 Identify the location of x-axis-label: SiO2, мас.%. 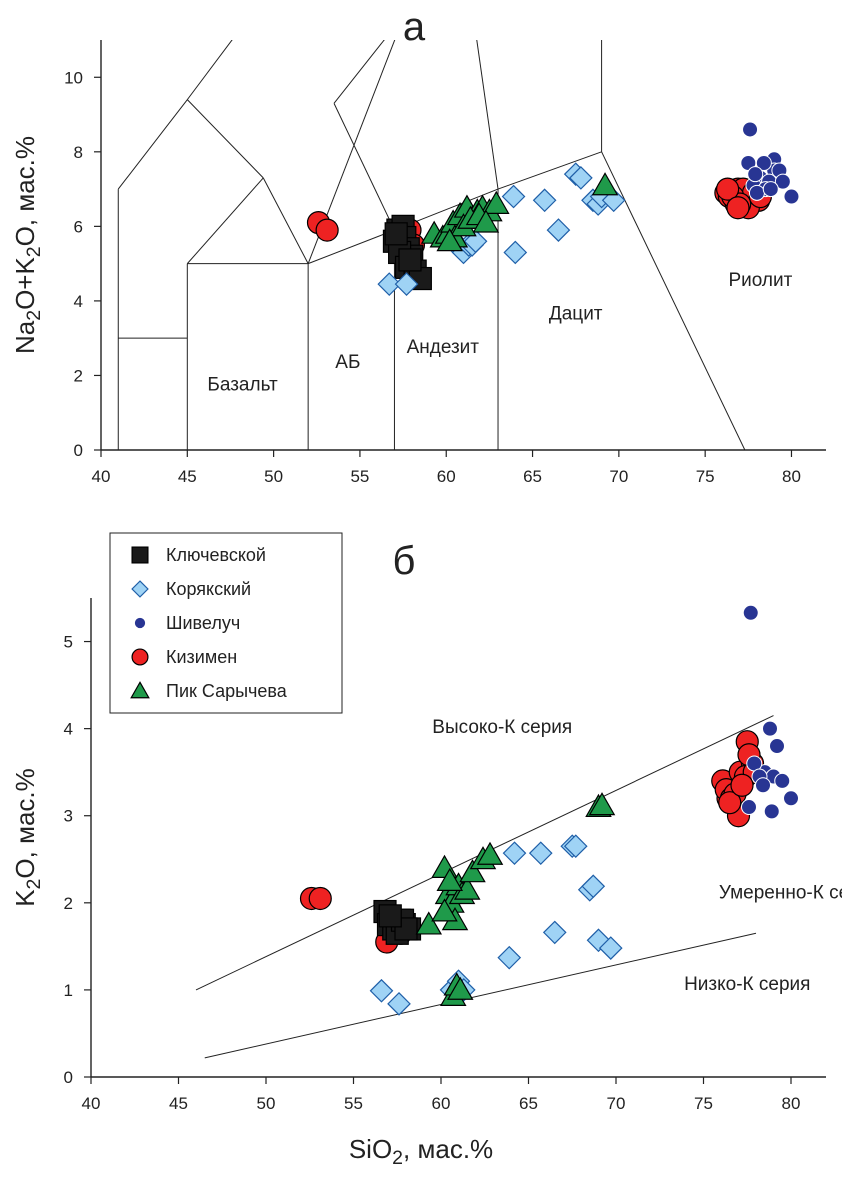
(421, 1151).